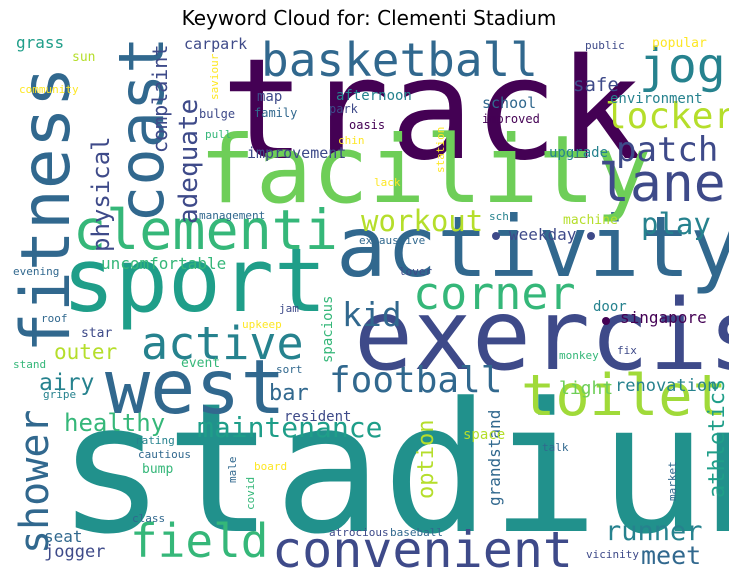 This screenshot has height=583, width=738. I want to click on keyword-cautious: cautious, so click(164, 454).